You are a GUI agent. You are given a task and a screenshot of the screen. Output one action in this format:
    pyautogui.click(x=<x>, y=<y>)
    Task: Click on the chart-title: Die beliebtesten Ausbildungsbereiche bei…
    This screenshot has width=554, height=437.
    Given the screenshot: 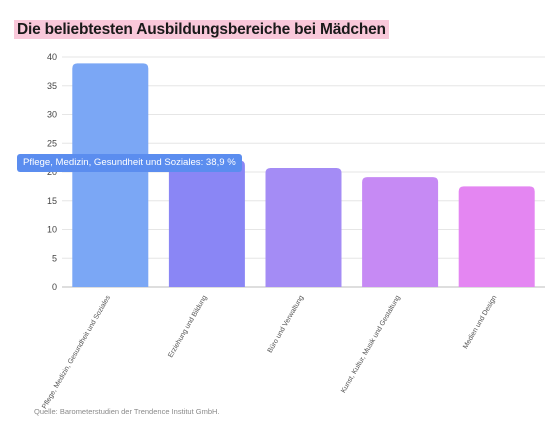 What is the action you would take?
    pyautogui.click(x=201, y=29)
    